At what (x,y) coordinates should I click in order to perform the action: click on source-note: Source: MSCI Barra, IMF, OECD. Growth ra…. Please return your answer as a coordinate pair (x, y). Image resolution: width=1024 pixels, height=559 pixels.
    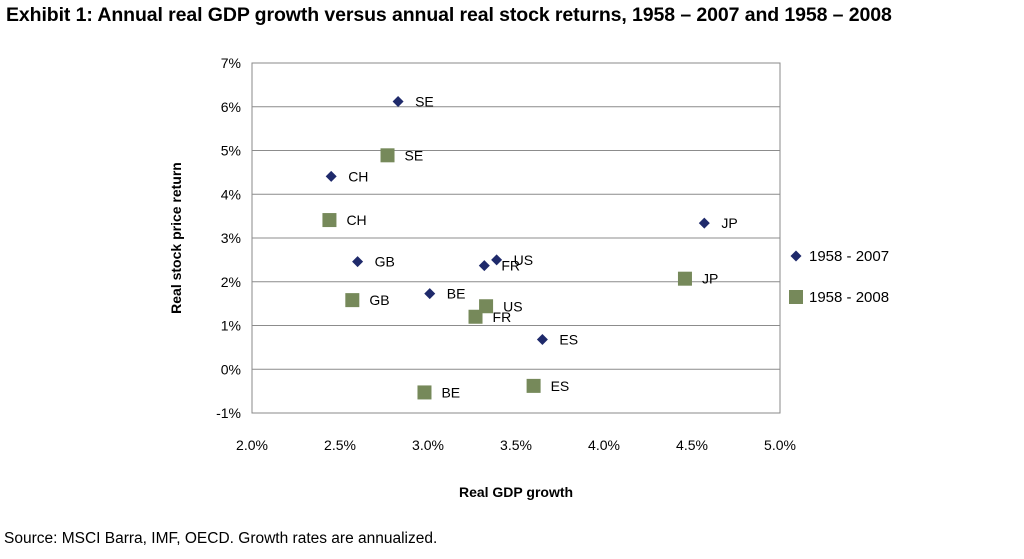
    Looking at the image, I should click on (221, 538).